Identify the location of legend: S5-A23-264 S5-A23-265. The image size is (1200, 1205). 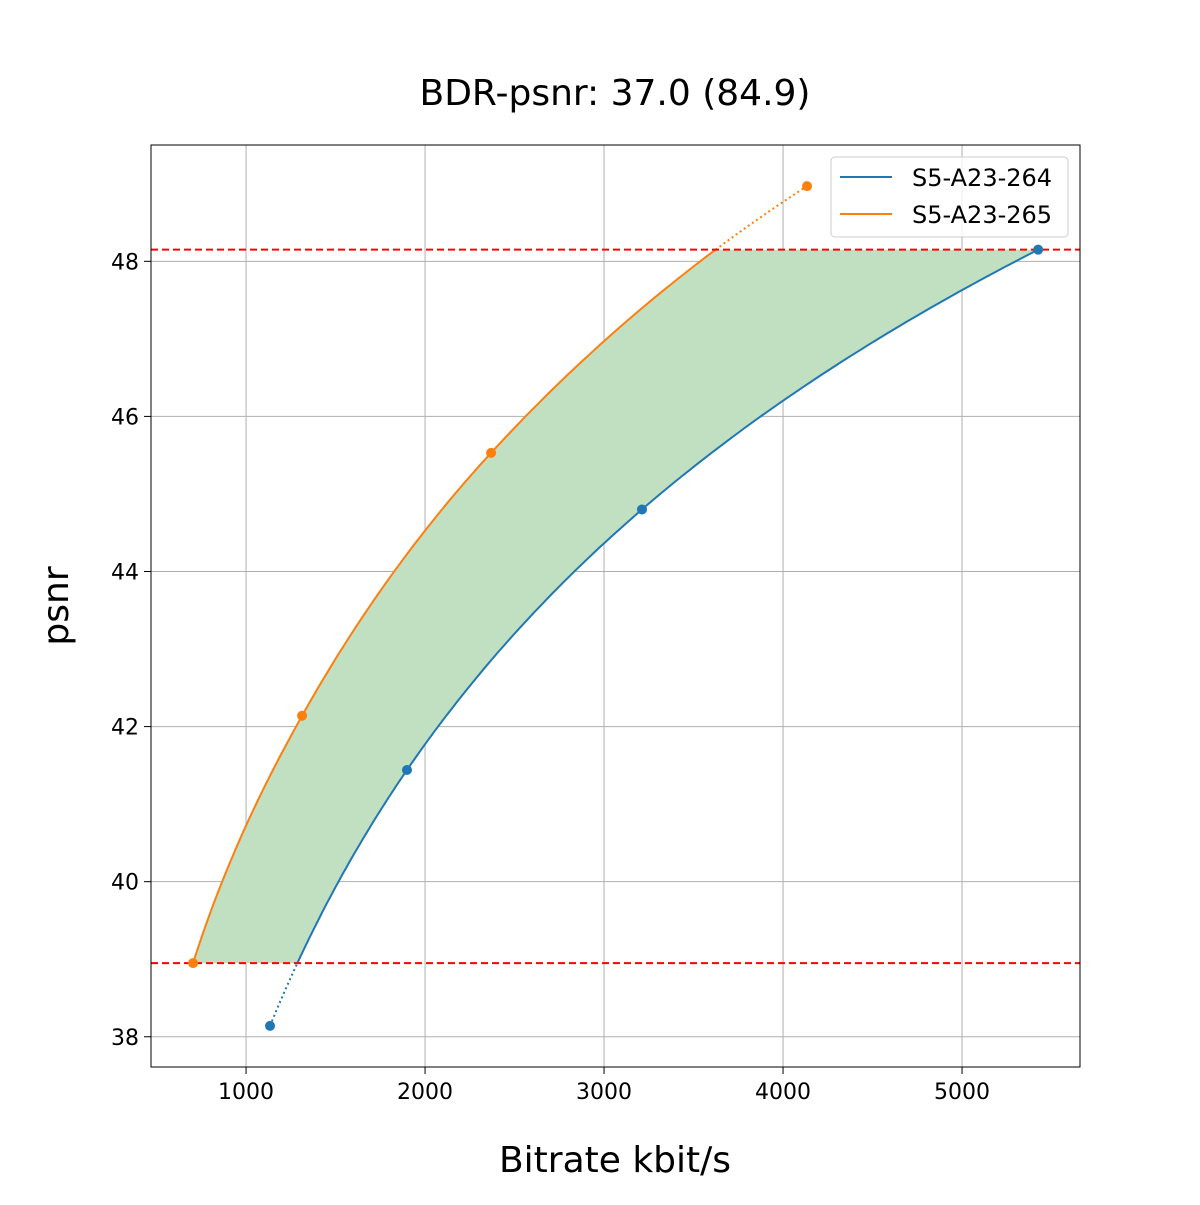
(949, 197).